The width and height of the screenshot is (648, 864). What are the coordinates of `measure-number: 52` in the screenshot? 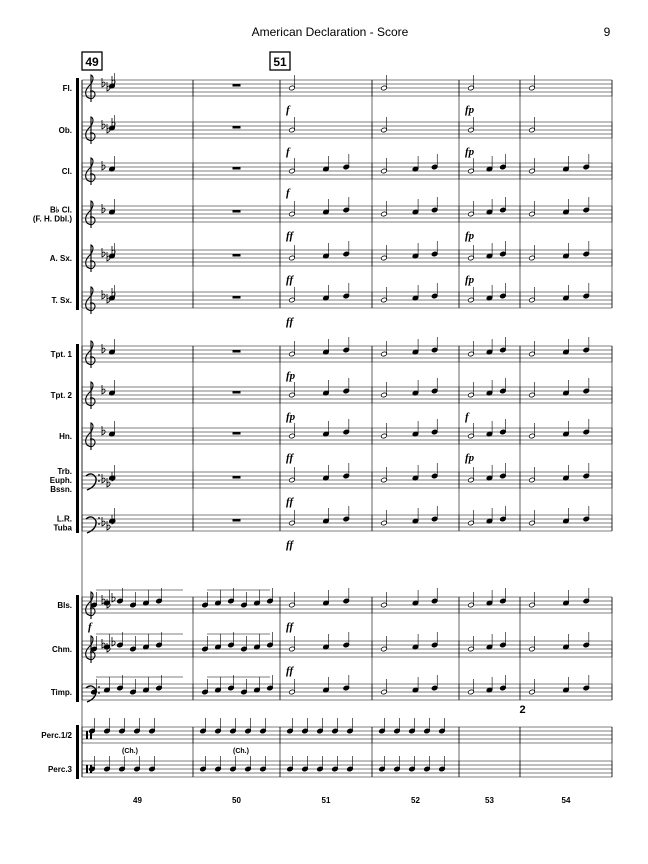 It's located at (415, 800).